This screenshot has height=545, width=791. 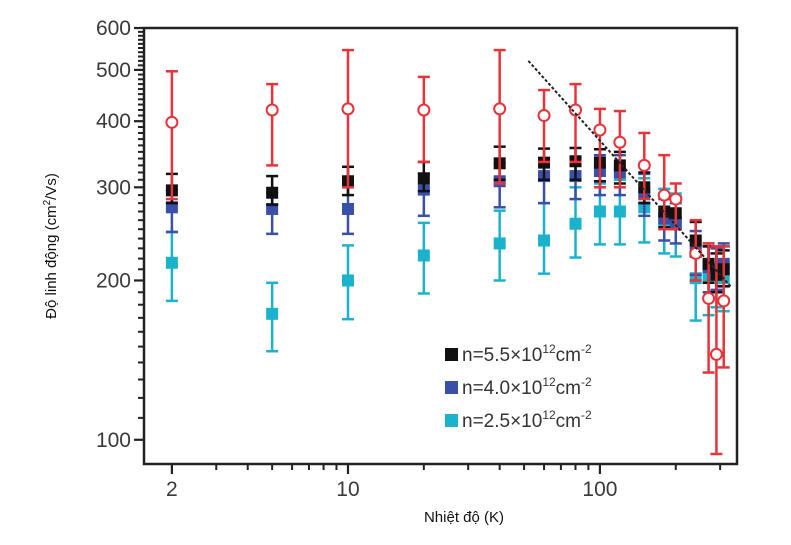 What do you see at coordinates (502, 421) in the screenshot?
I see `legend-label-base: n=2.5×10` at bounding box center [502, 421].